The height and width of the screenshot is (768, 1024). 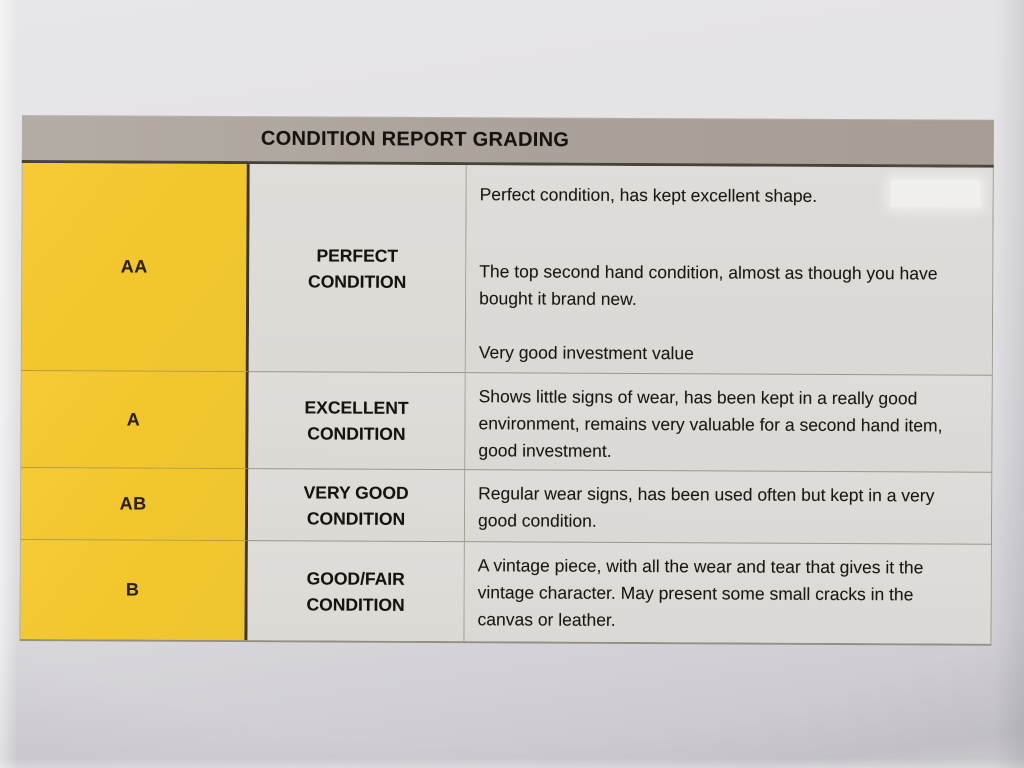 I want to click on grade-cell-b: B, so click(x=134, y=589).